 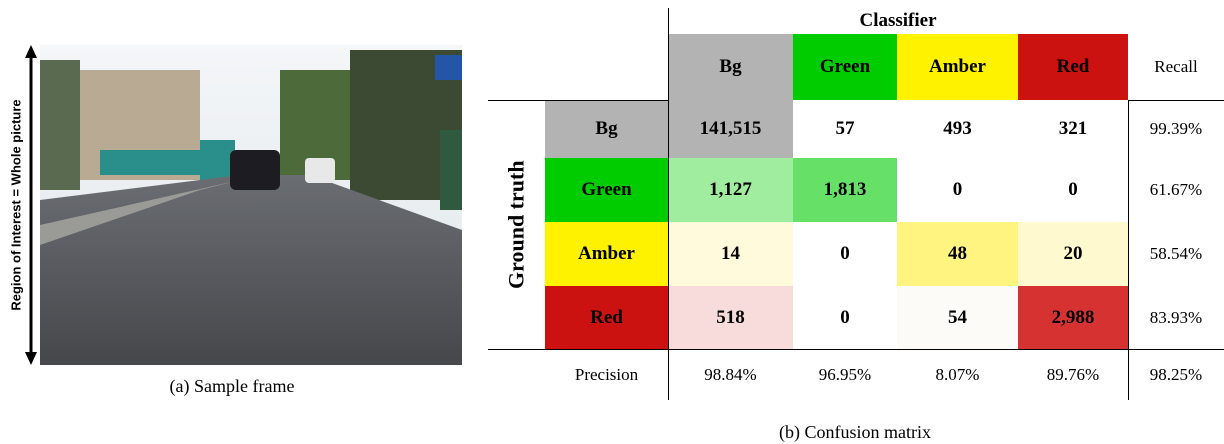 What do you see at coordinates (1176, 317) in the screenshot?
I see `recall-cell: 83.93%` at bounding box center [1176, 317].